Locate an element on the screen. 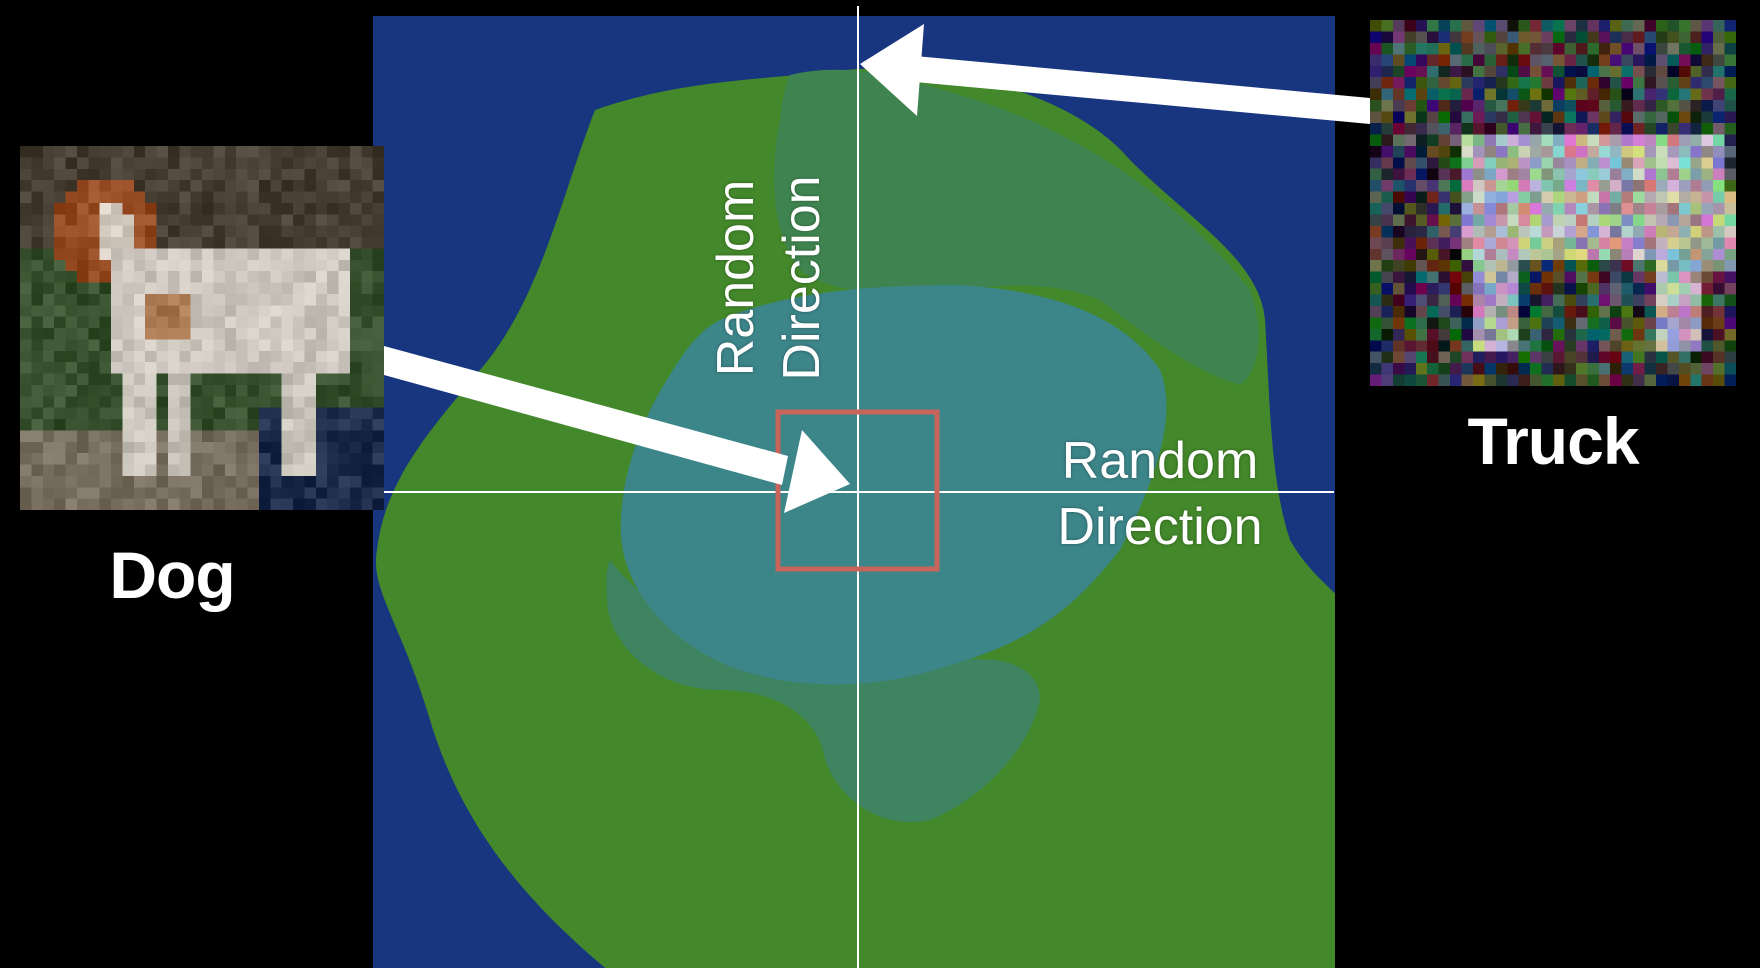  dog-arrow-head is located at coordinates (817, 471).